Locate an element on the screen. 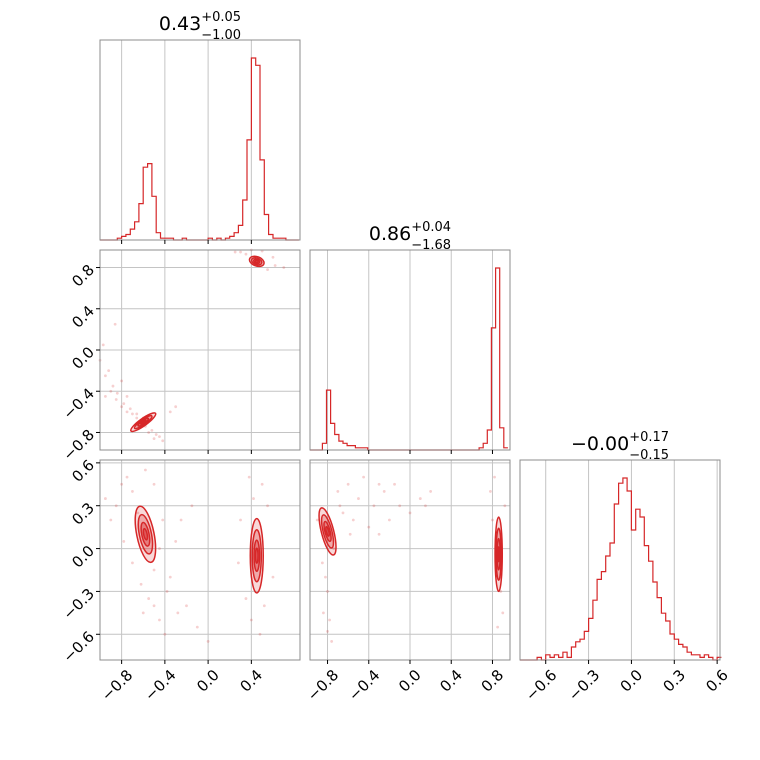 The width and height of the screenshot is (760, 760). title-median: 0.43 is located at coordinates (180, 24).